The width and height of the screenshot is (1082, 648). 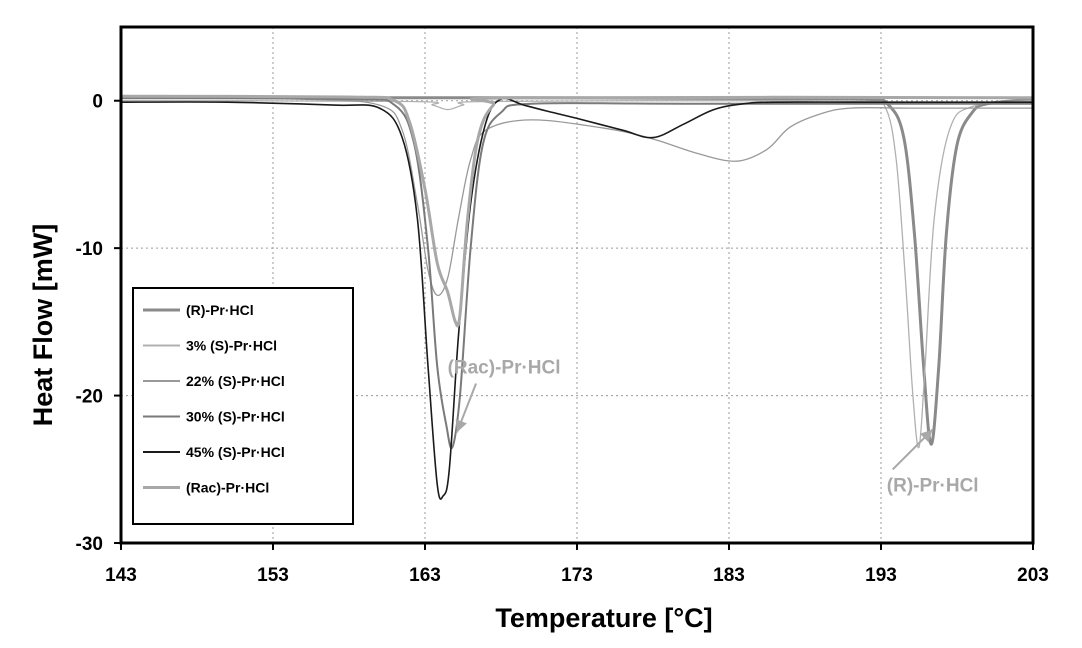 What do you see at coordinates (43, 325) in the screenshot?
I see `y-axis-title: Heat Flow [mW]` at bounding box center [43, 325].